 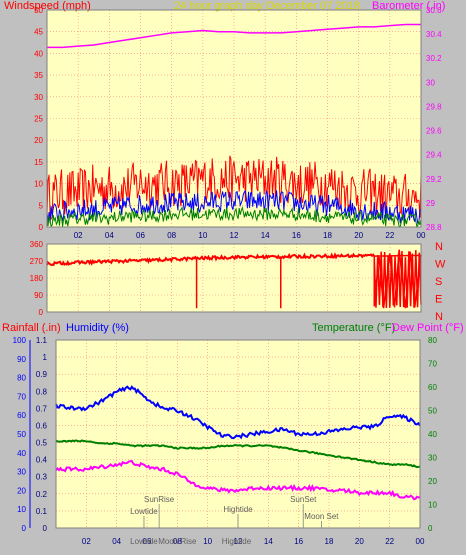 What do you see at coordinates (78, 235) in the screenshot?
I see `wind-x-tick-label: 02` at bounding box center [78, 235].